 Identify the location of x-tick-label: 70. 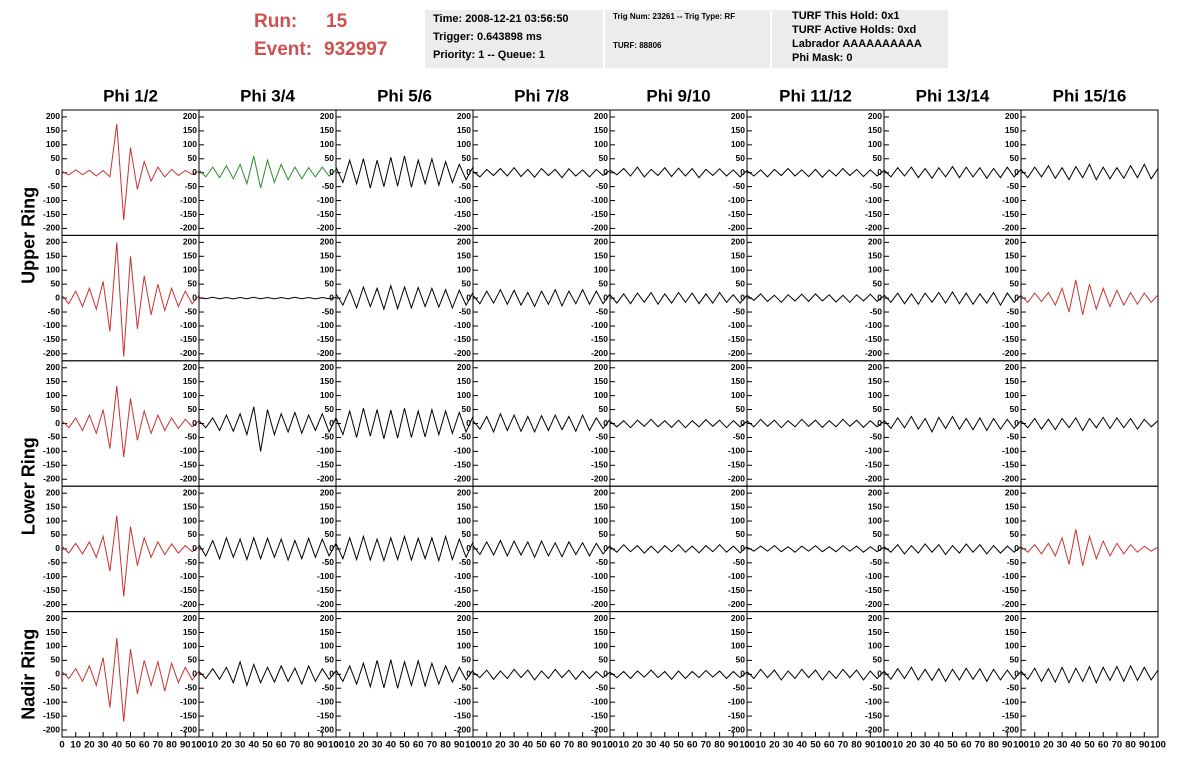
(158, 745).